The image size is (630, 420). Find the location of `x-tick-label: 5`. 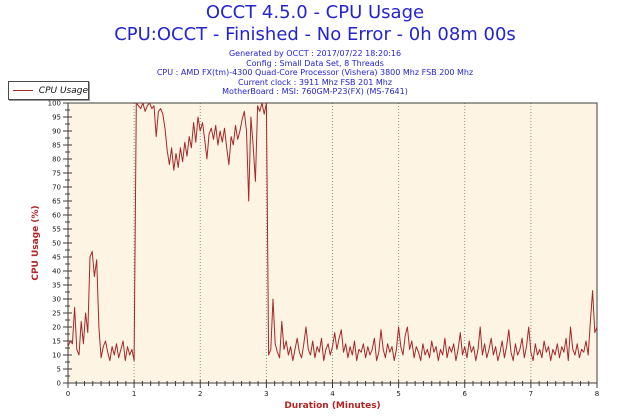

x-tick-label: 5 is located at coordinates (398, 394).